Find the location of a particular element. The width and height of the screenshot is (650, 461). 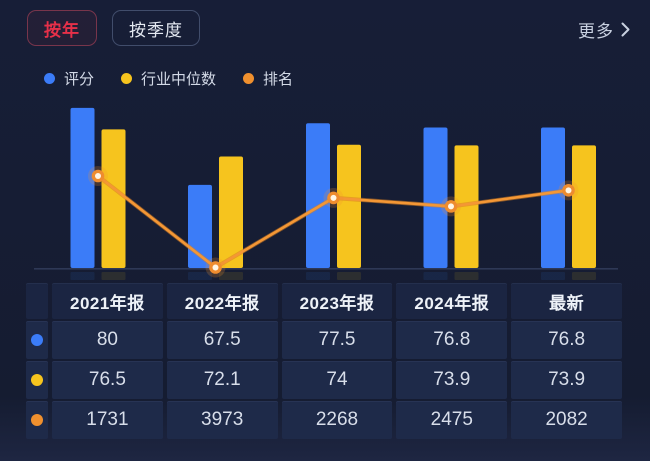

table-header-cell: 2023年报 is located at coordinates (337, 301).